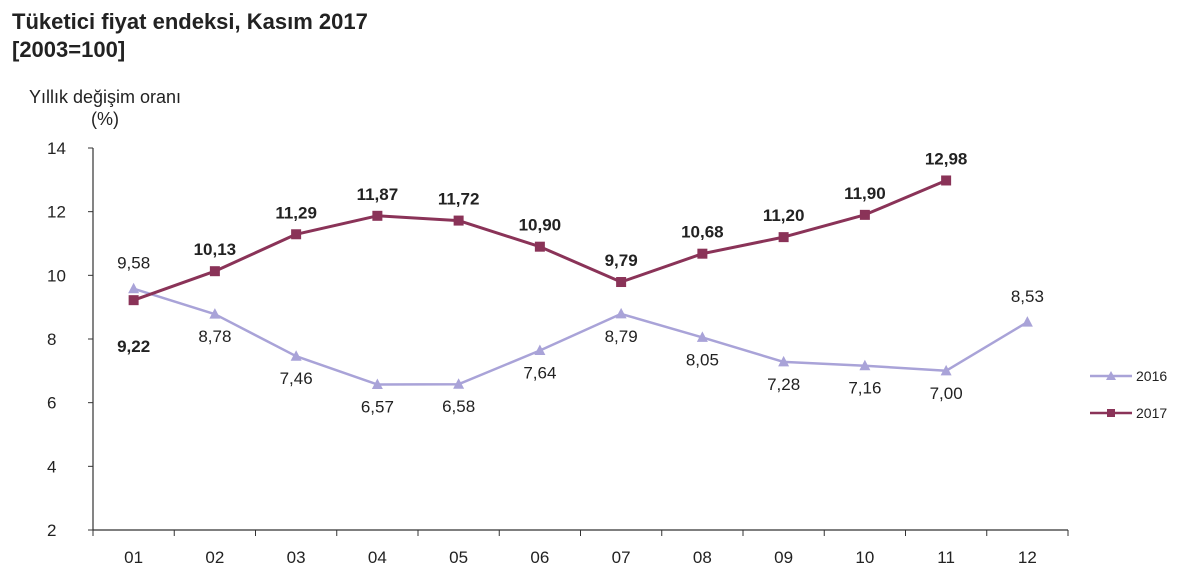 The height and width of the screenshot is (580, 1200). What do you see at coordinates (946, 158) in the screenshot?
I see `data-label-2017: 12,98` at bounding box center [946, 158].